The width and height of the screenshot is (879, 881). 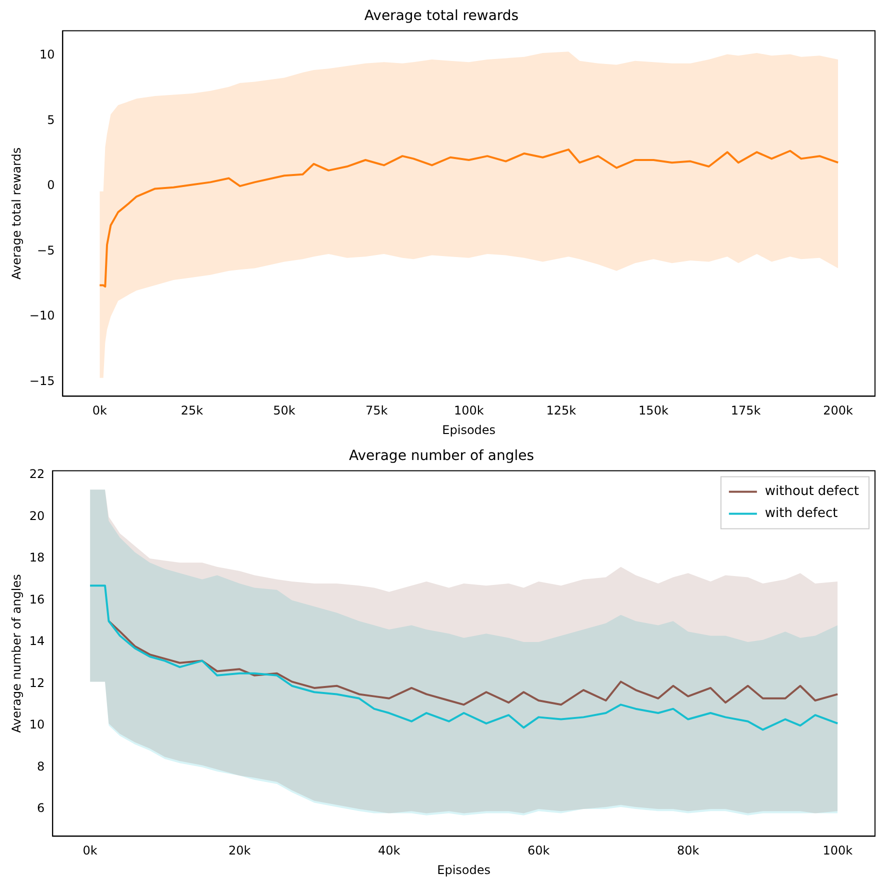 I want to click on chart-title: Average total rewards, so click(x=441, y=16).